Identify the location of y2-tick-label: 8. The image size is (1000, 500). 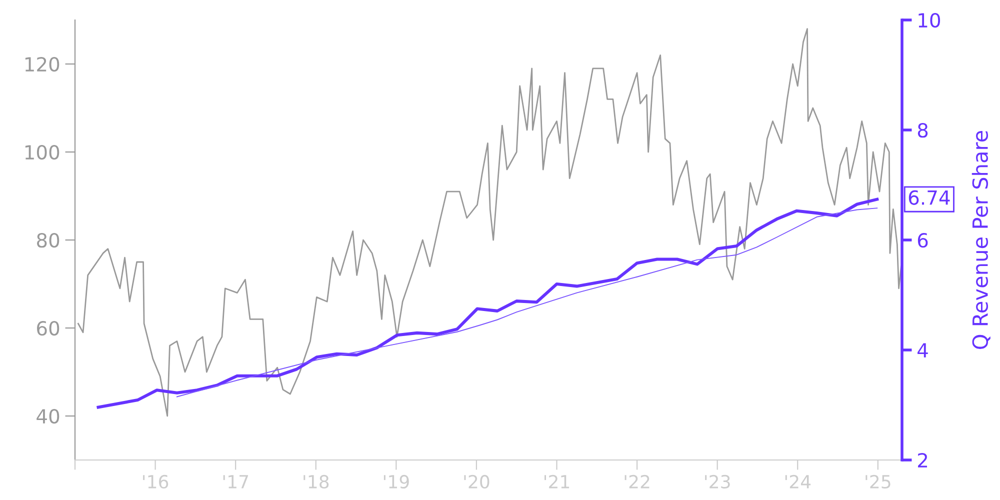
(923, 130).